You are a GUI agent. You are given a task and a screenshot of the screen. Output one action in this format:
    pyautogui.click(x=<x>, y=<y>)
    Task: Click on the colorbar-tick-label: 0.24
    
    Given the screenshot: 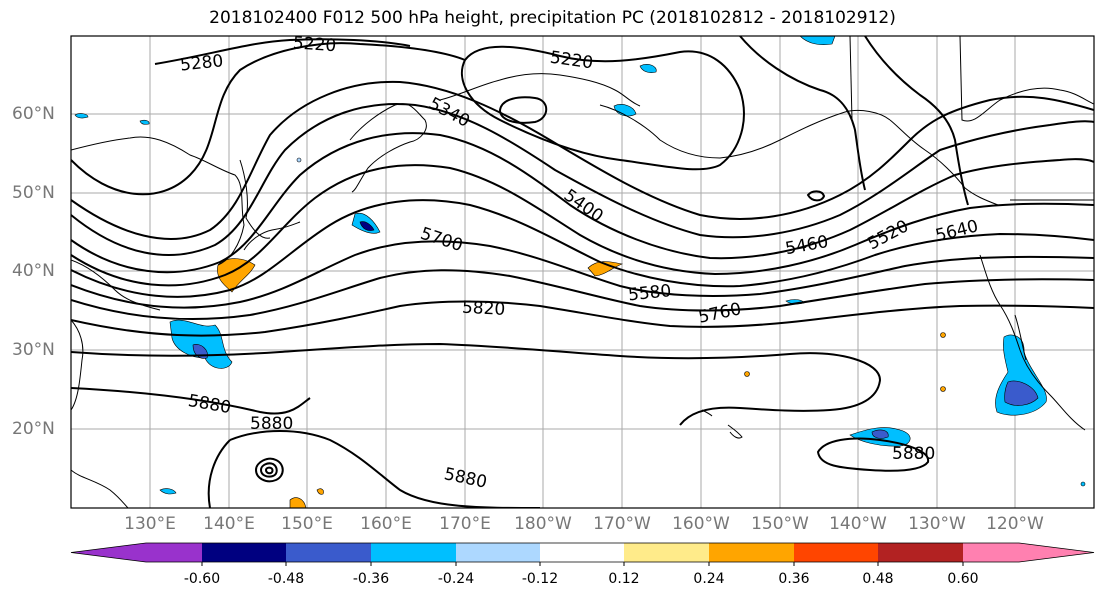 What is the action you would take?
    pyautogui.click(x=709, y=579)
    